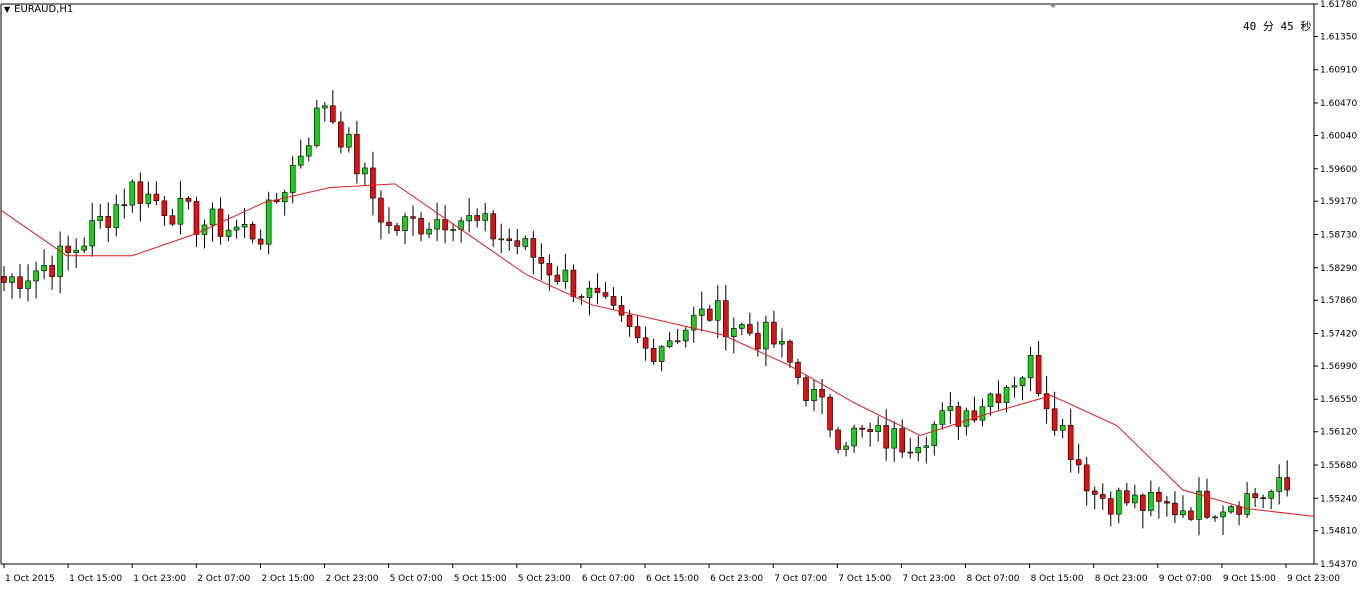 This screenshot has height=589, width=1361. Describe the element at coordinates (864, 579) in the screenshot. I see `x-tick-label: 7 Oct 15:00` at that location.